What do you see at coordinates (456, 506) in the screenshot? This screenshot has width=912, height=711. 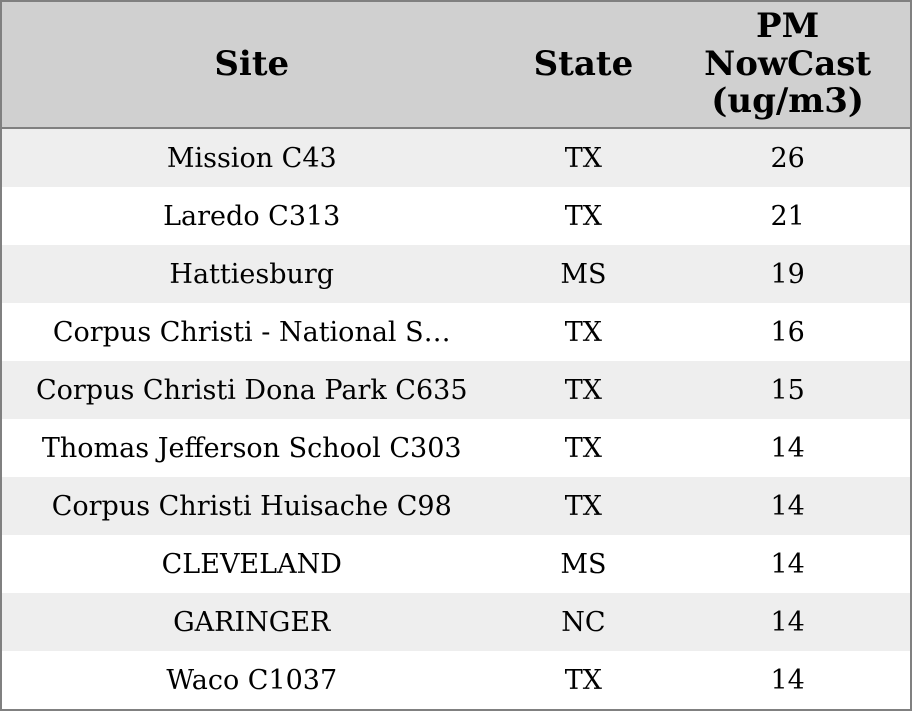 I see `table-row: Corpus Christi Huisache C98 TX 14` at bounding box center [456, 506].